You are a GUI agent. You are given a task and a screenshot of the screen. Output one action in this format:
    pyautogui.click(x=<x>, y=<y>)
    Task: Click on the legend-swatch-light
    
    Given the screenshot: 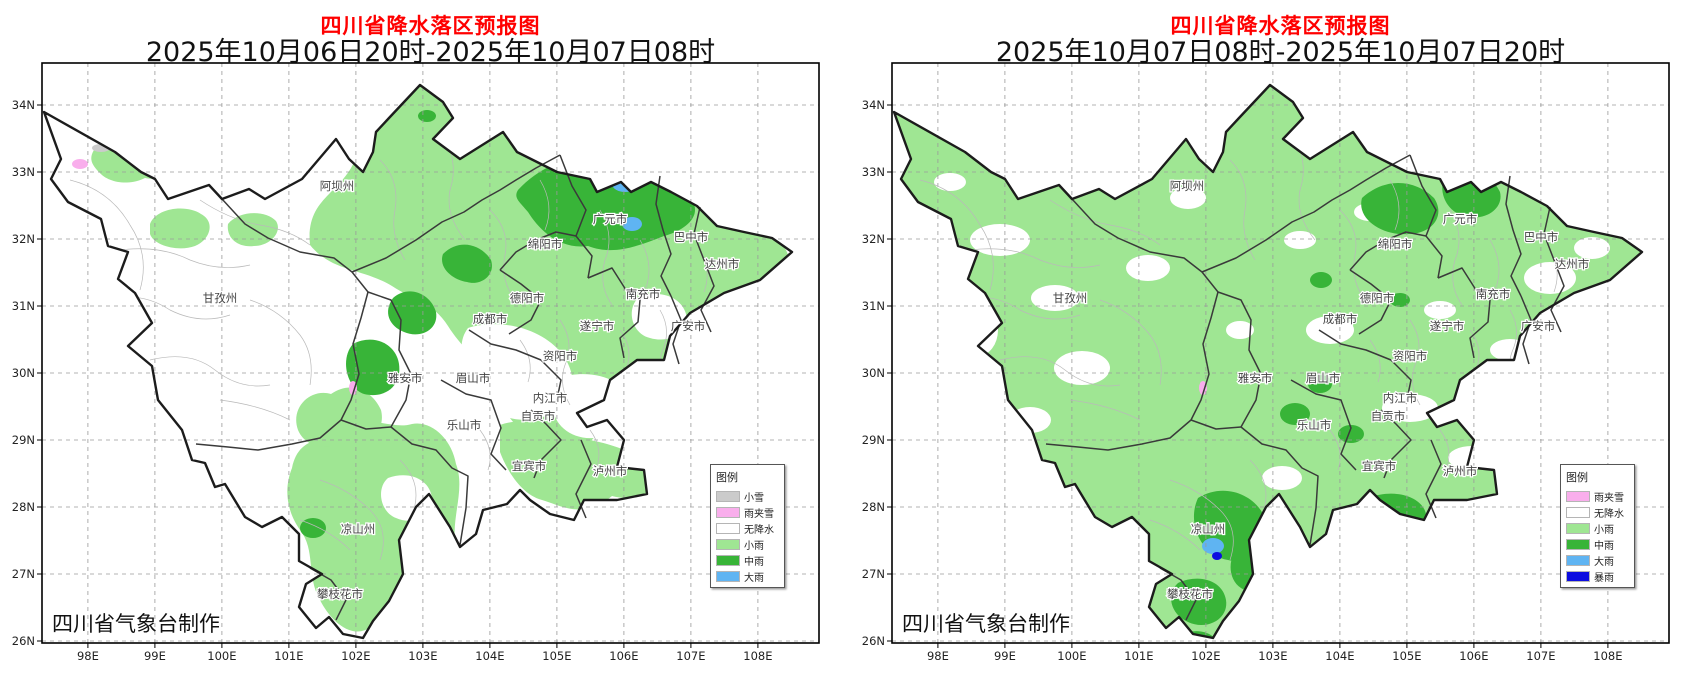 What is the action you would take?
    pyautogui.click(x=1578, y=528)
    